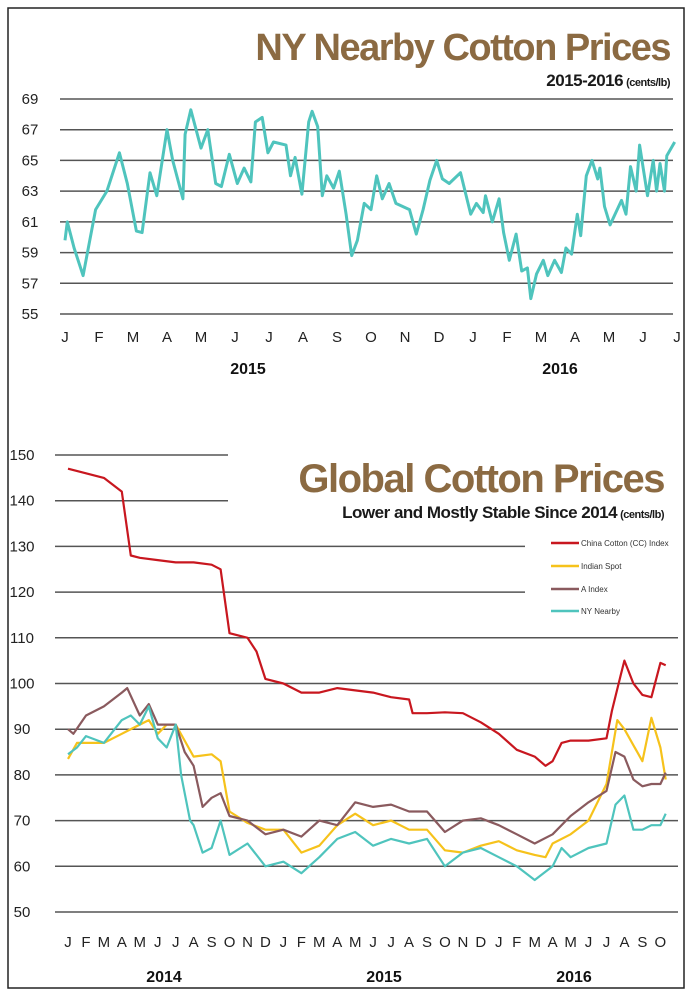  I want to click on subtitle-years: 2015-2016, so click(584, 80).